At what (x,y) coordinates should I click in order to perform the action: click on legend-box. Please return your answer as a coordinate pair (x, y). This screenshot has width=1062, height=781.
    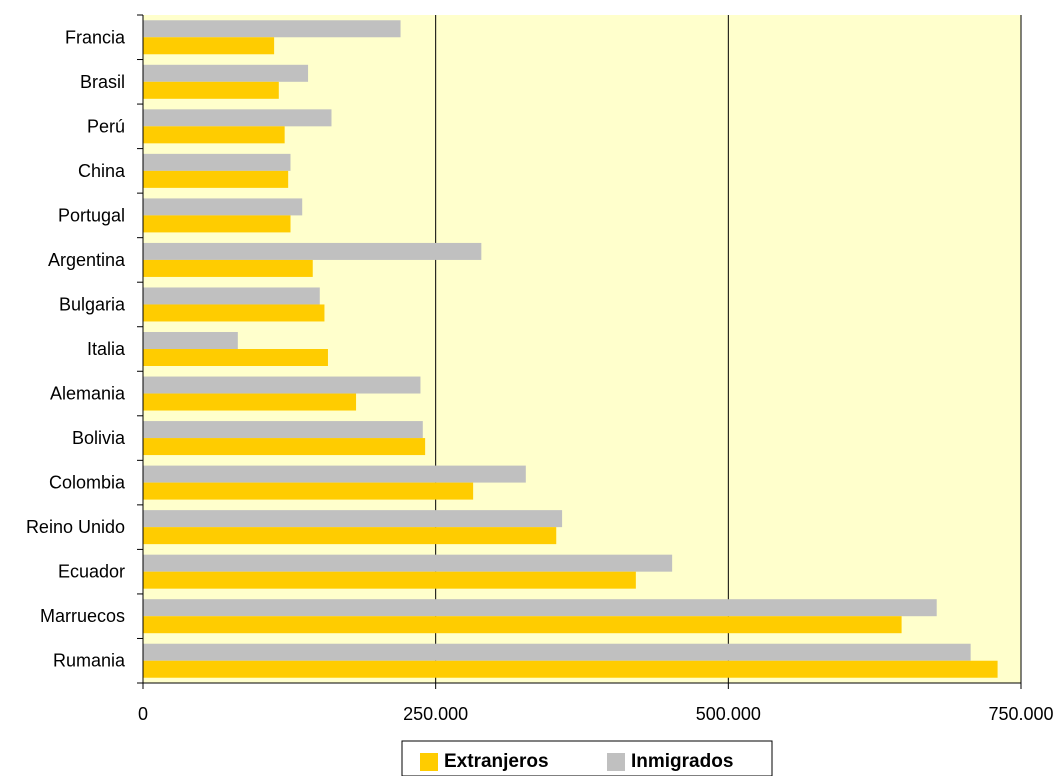
    Looking at the image, I should click on (587, 758).